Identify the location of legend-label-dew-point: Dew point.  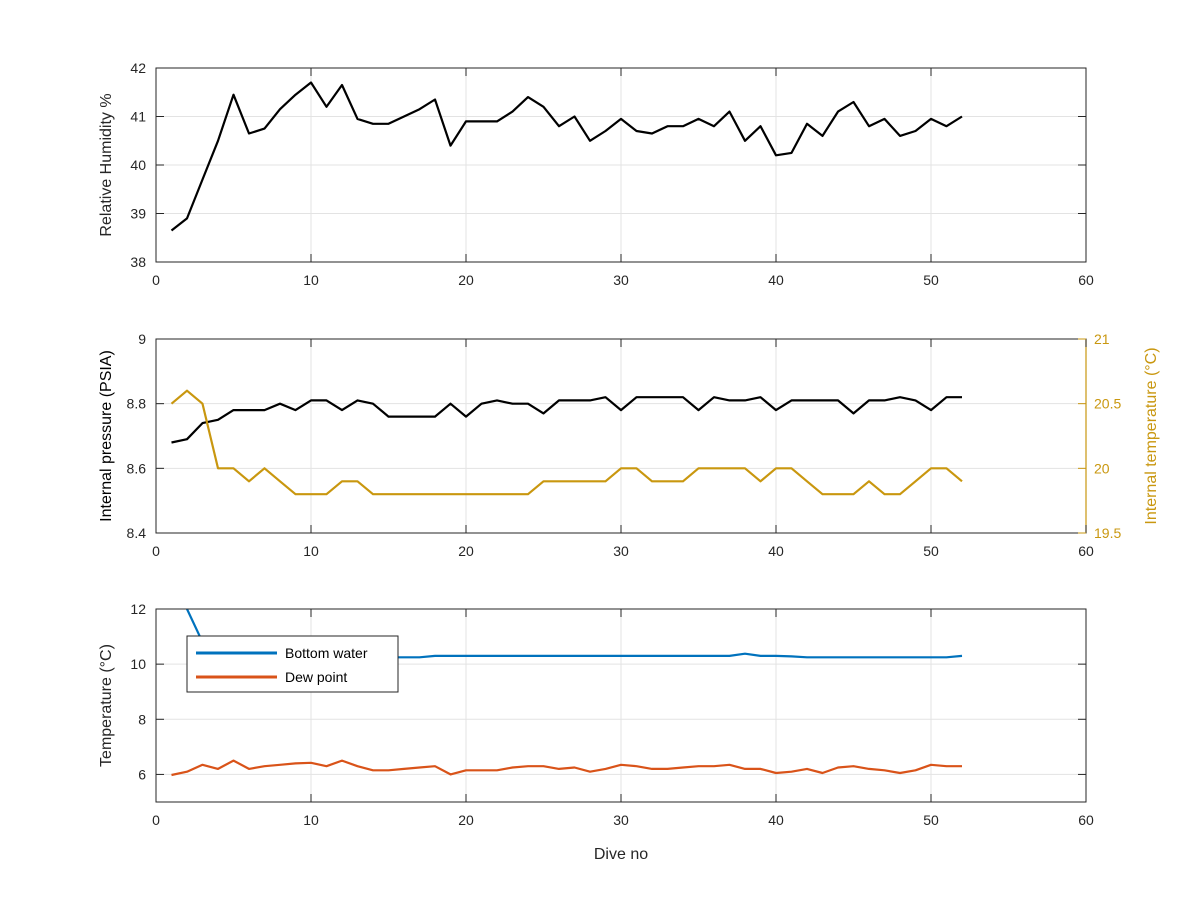
(316, 677).